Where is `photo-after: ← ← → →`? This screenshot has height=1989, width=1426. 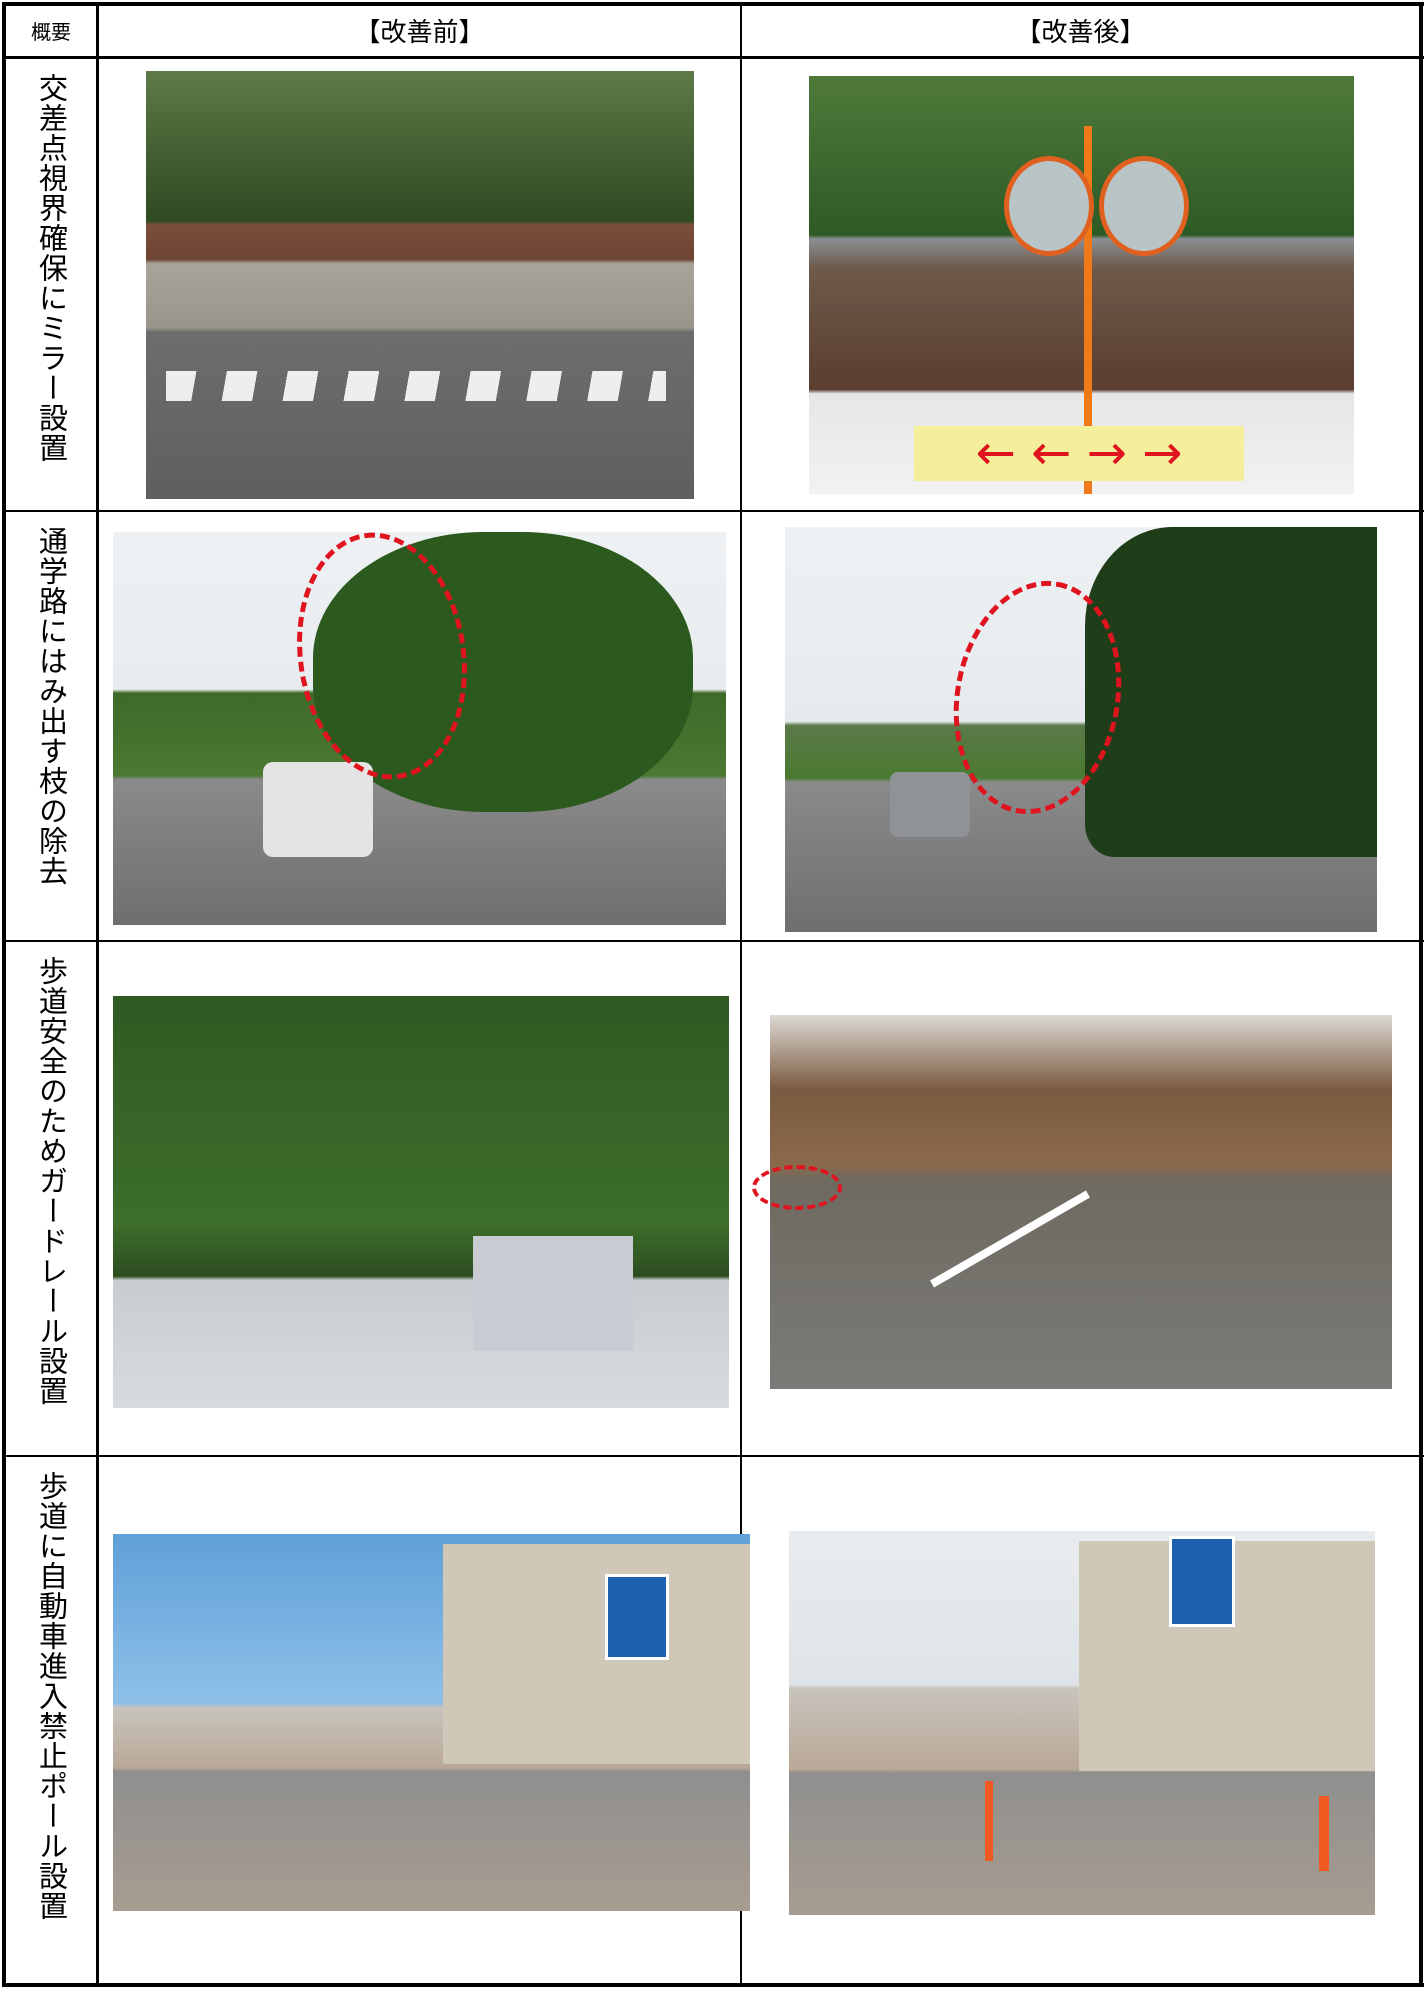
photo-after: ← ← → → is located at coordinates (1081, 285).